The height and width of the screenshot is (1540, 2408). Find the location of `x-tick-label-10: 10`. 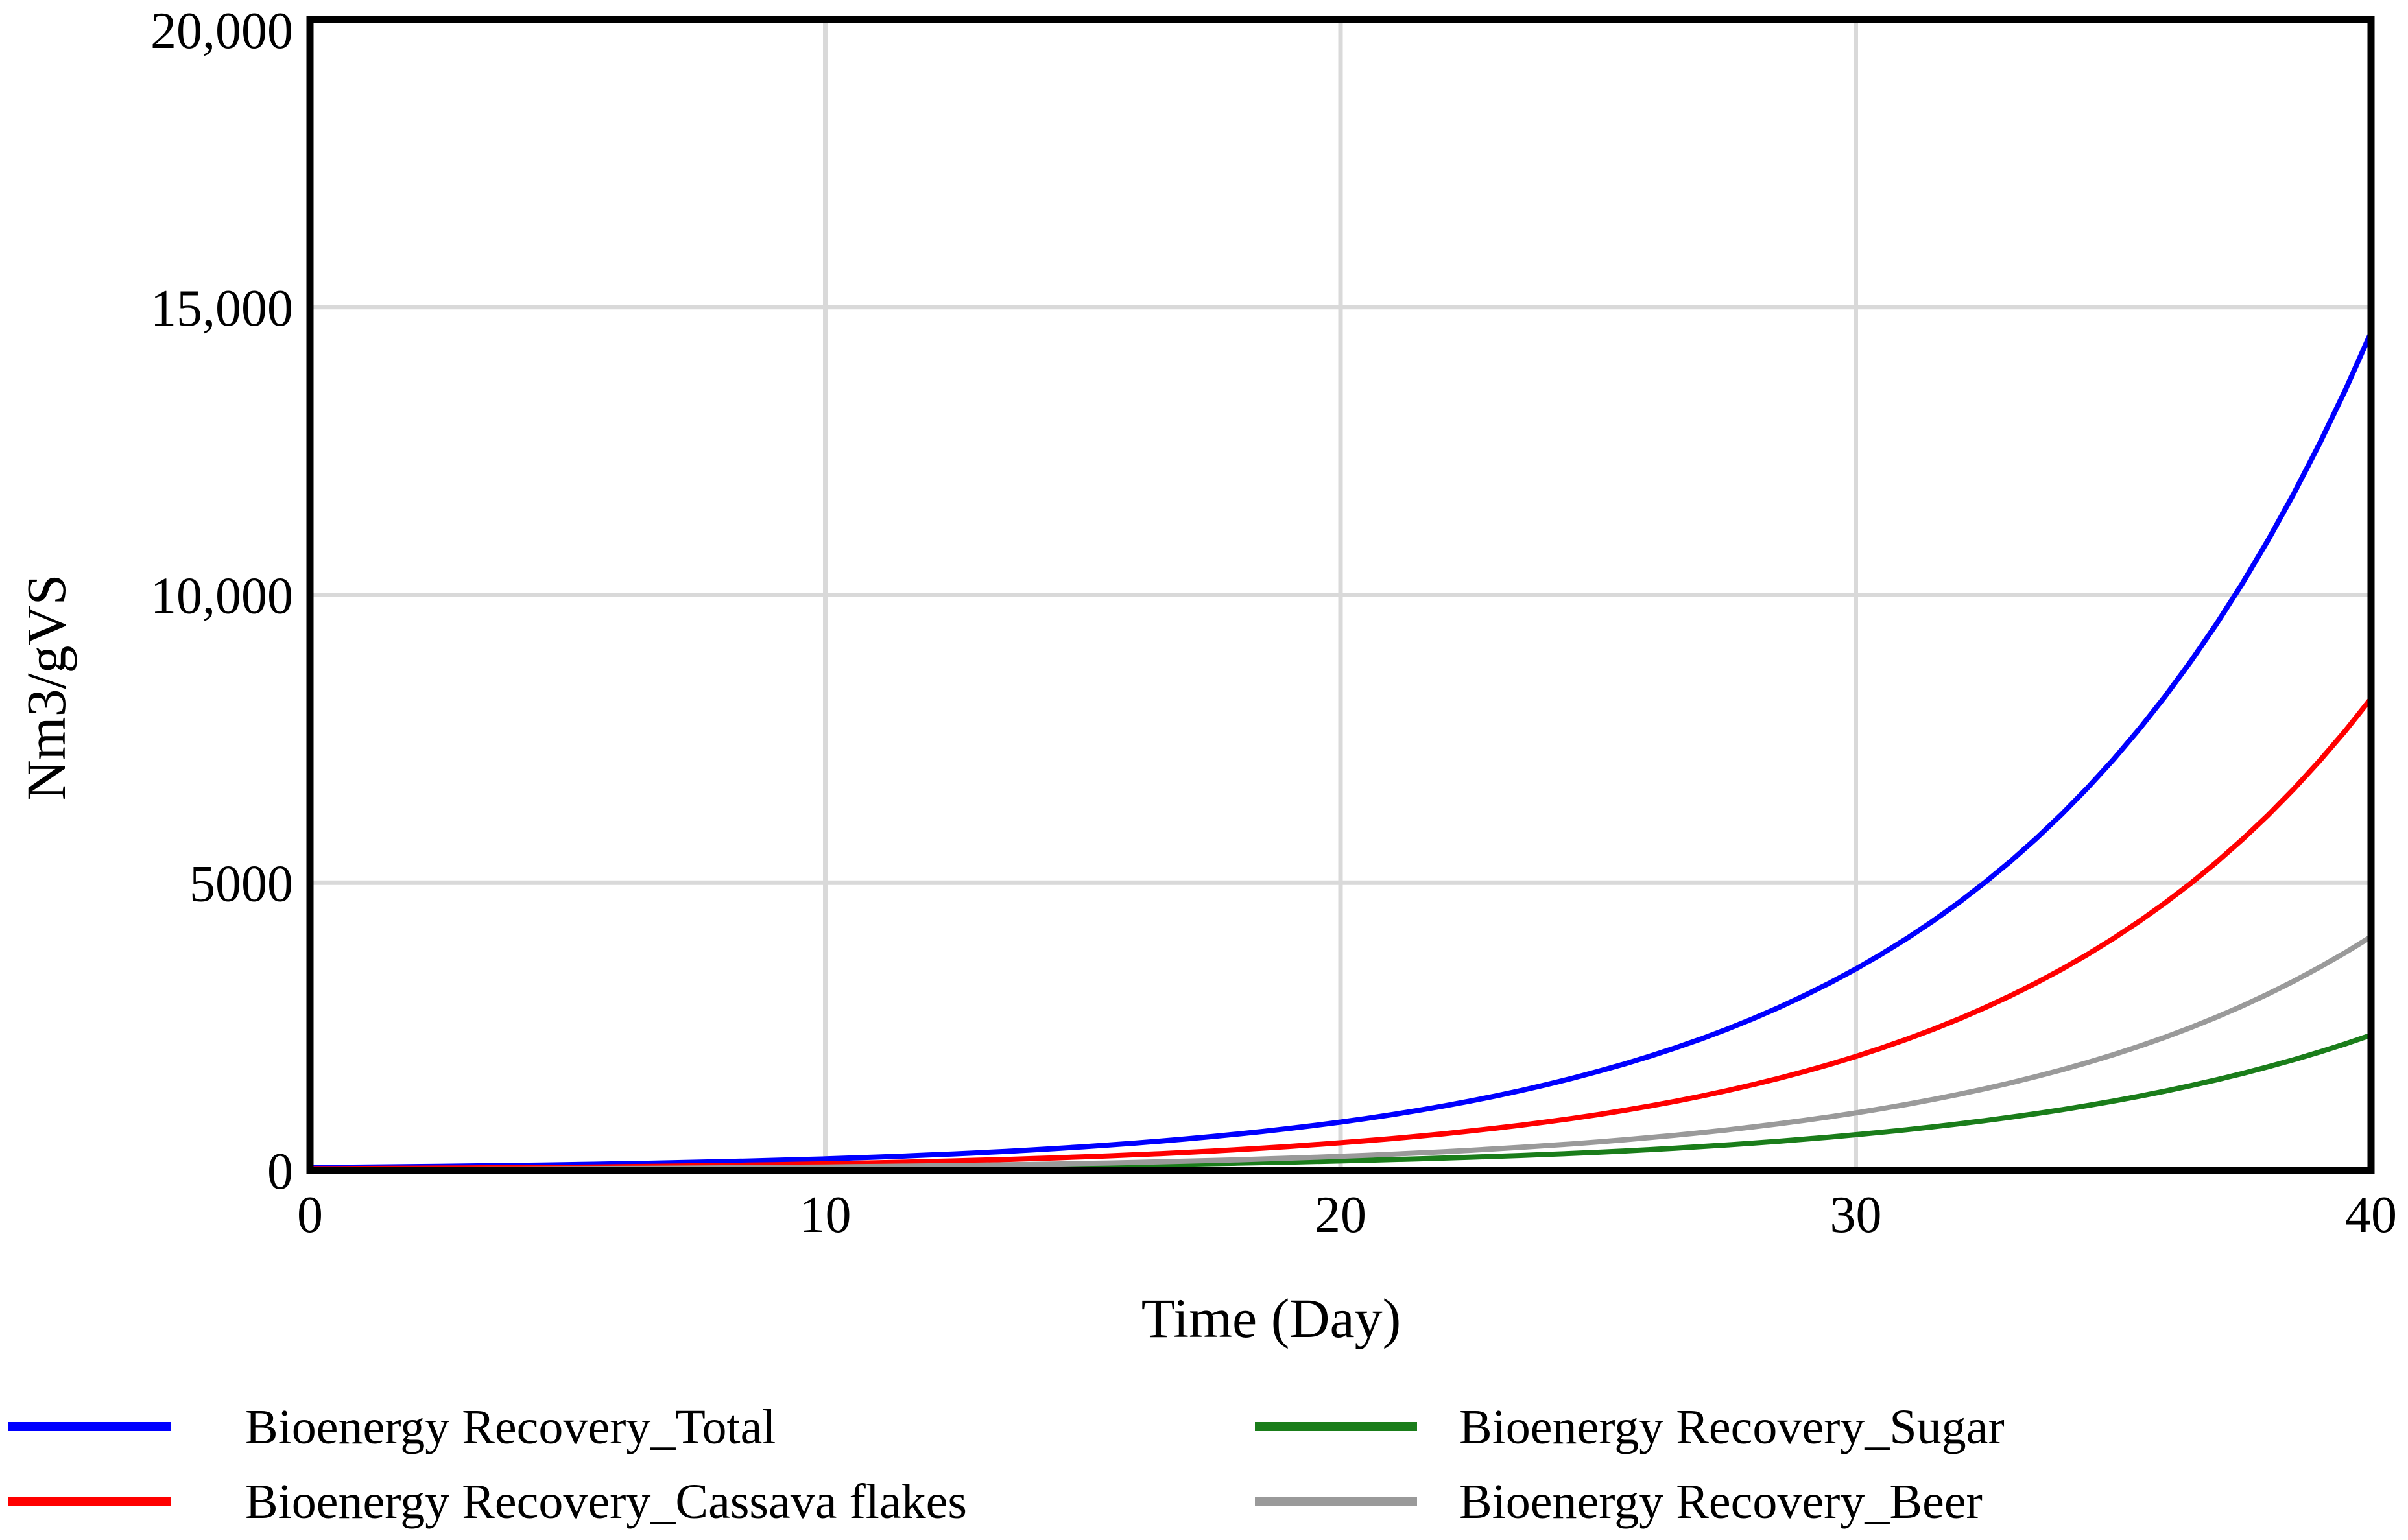

x-tick-label-10: 10 is located at coordinates (826, 1215).